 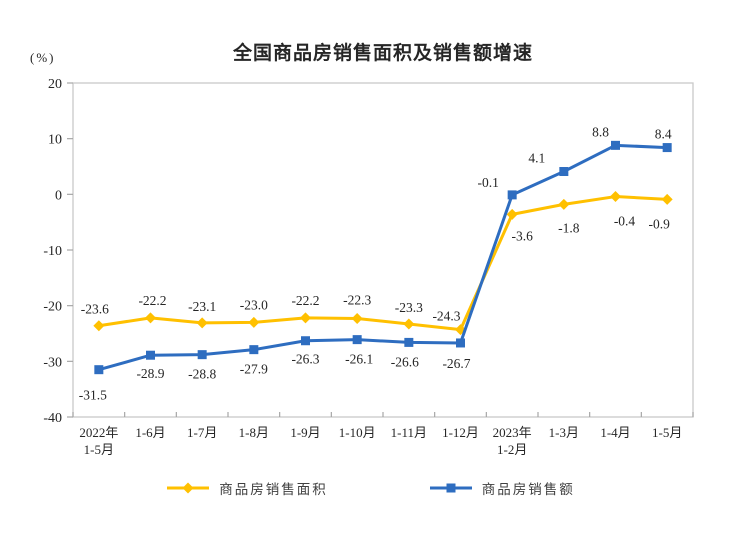 What do you see at coordinates (305, 432) in the screenshot?
I see `svg-text: 1-9月` at bounding box center [305, 432].